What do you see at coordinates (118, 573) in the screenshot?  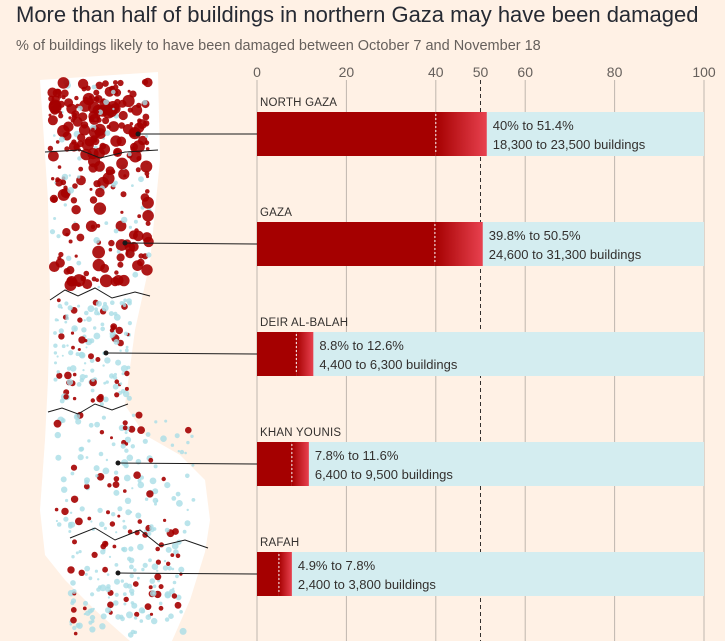 I see `leader-anchor-dot` at bounding box center [118, 573].